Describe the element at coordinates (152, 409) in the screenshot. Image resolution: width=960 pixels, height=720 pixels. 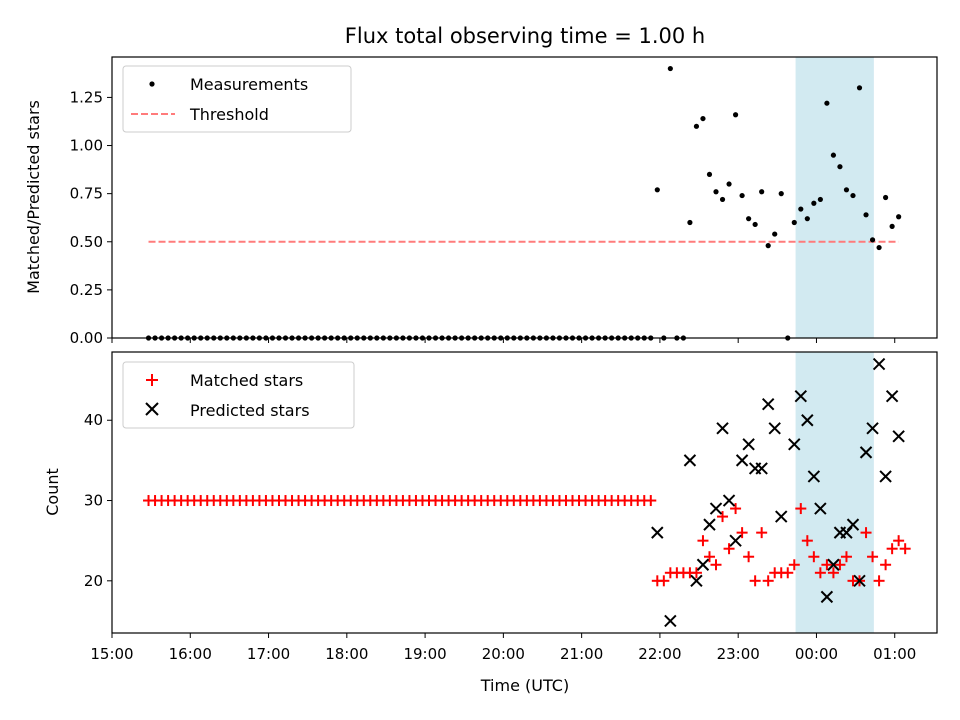
I see `legend-predicted-marker` at that location.